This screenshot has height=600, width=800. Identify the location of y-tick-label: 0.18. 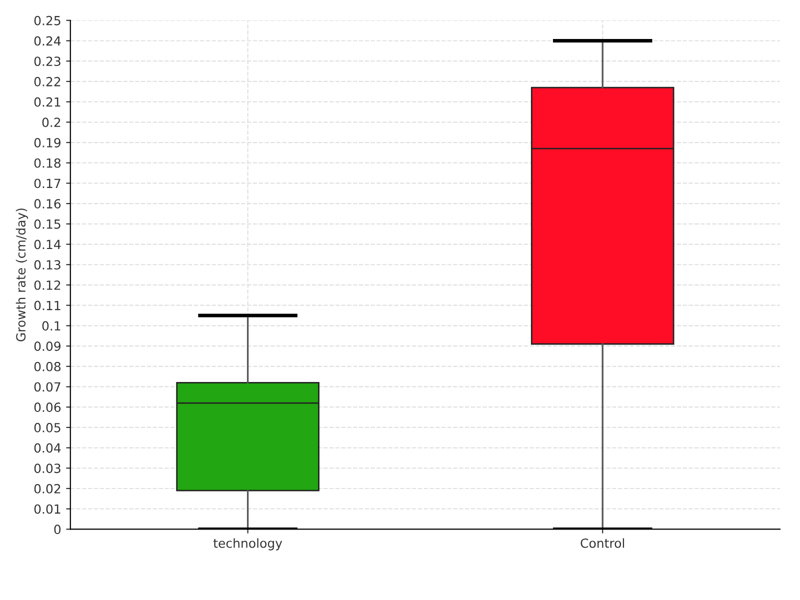
(47, 163).